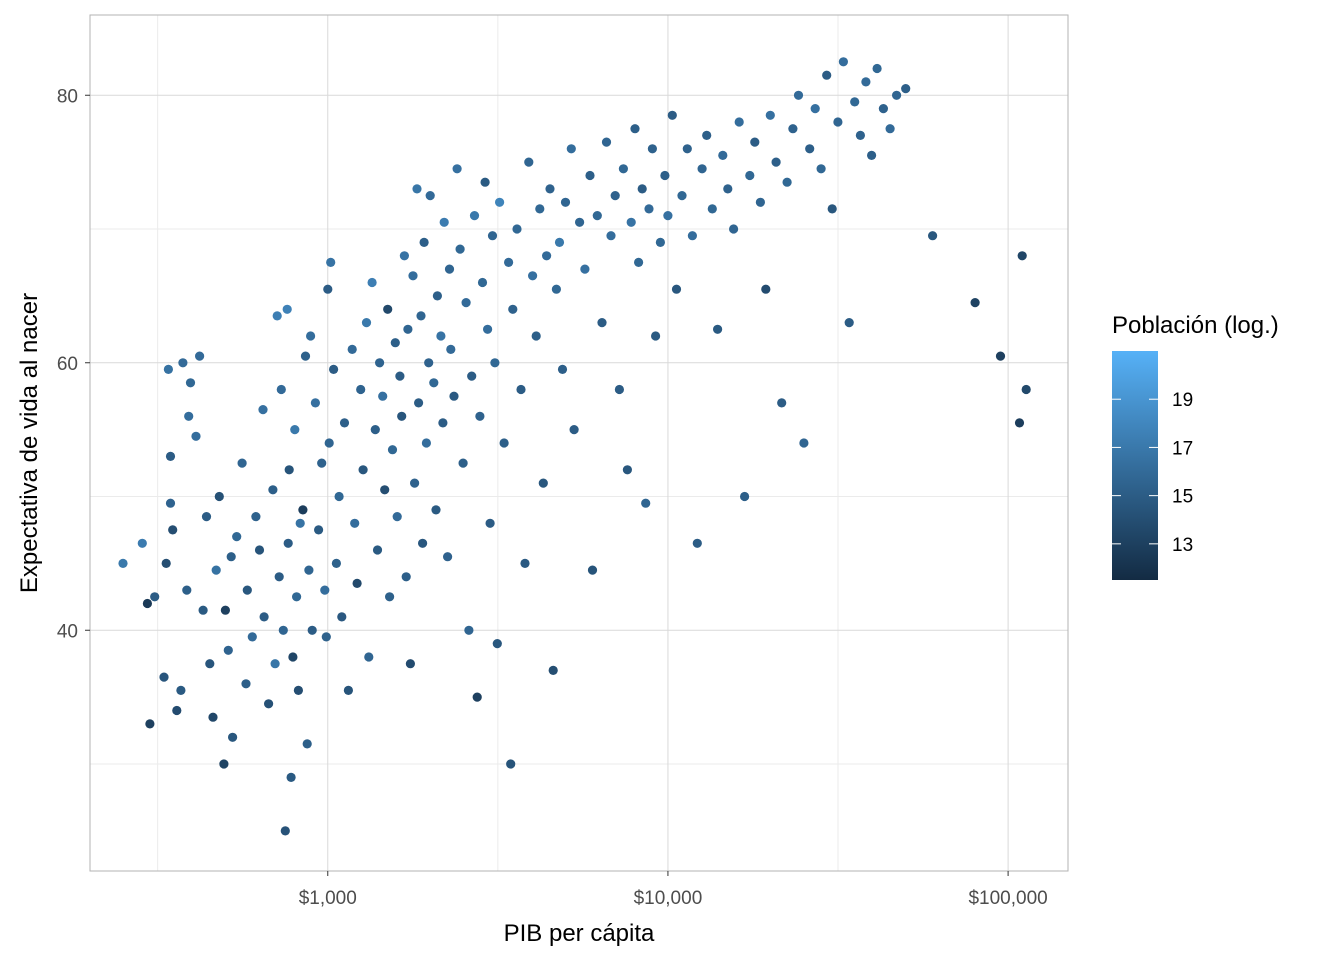 This screenshot has width=1344, height=965. I want to click on y-axis-title: Expectativa de vida al nacer, so click(29, 443).